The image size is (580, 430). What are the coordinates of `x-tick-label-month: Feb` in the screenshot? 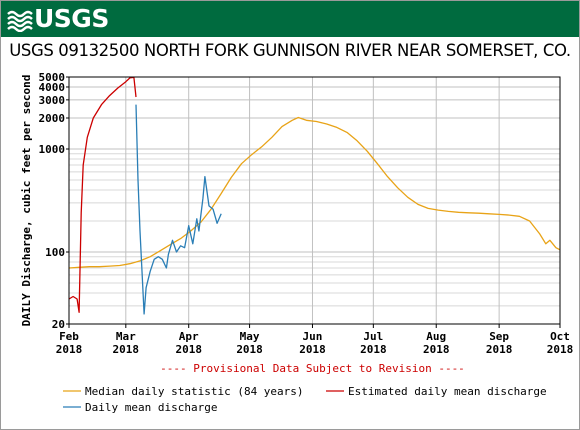 It's located at (69, 336).